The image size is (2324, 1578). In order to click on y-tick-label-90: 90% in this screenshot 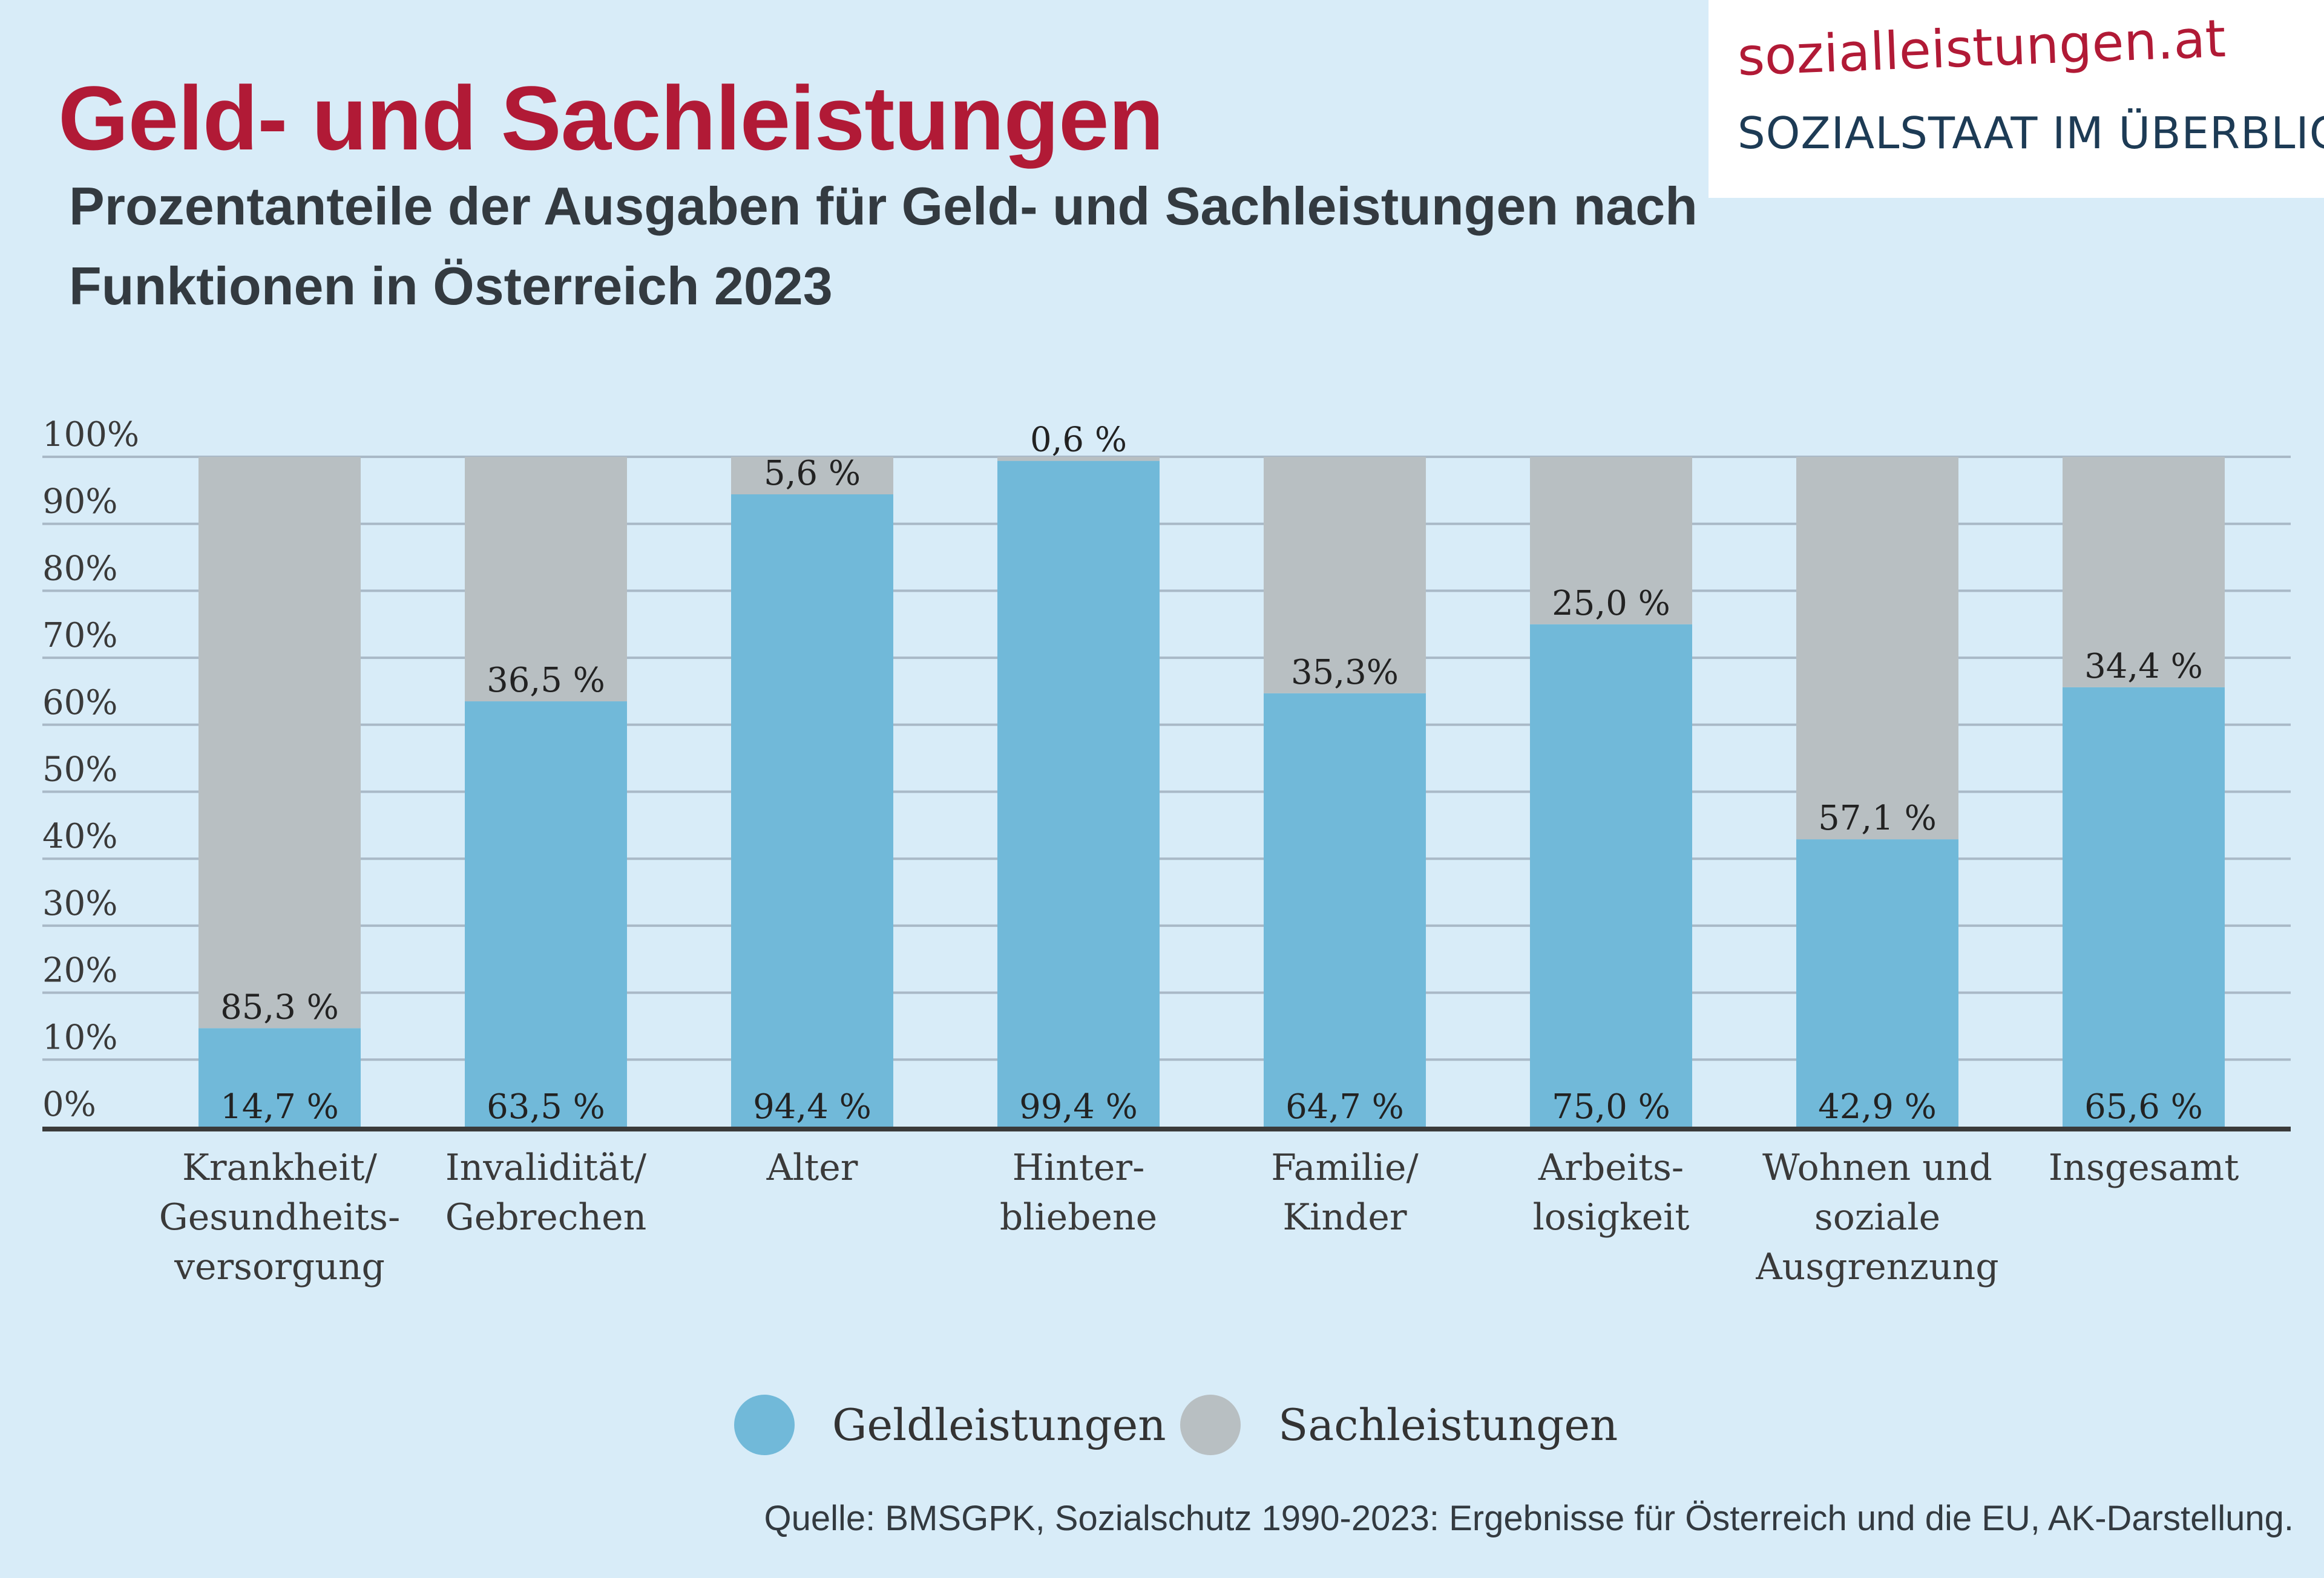, I will do `click(80, 502)`.